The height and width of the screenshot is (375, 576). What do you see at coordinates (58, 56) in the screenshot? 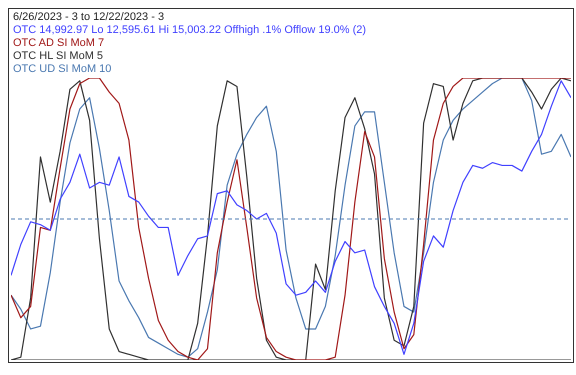
I see `text: OTC HL SI MoM 5` at bounding box center [58, 56].